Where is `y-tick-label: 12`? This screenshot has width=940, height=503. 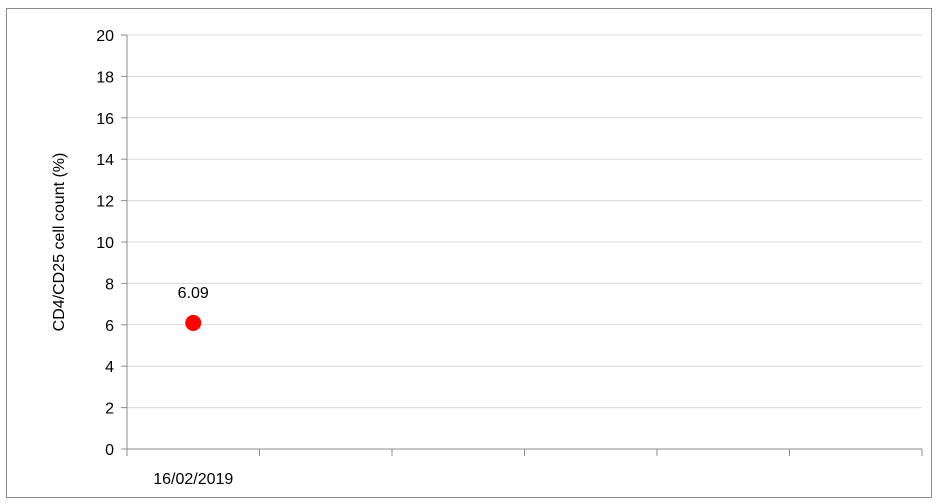 y-tick-label: 12 is located at coordinates (105, 202).